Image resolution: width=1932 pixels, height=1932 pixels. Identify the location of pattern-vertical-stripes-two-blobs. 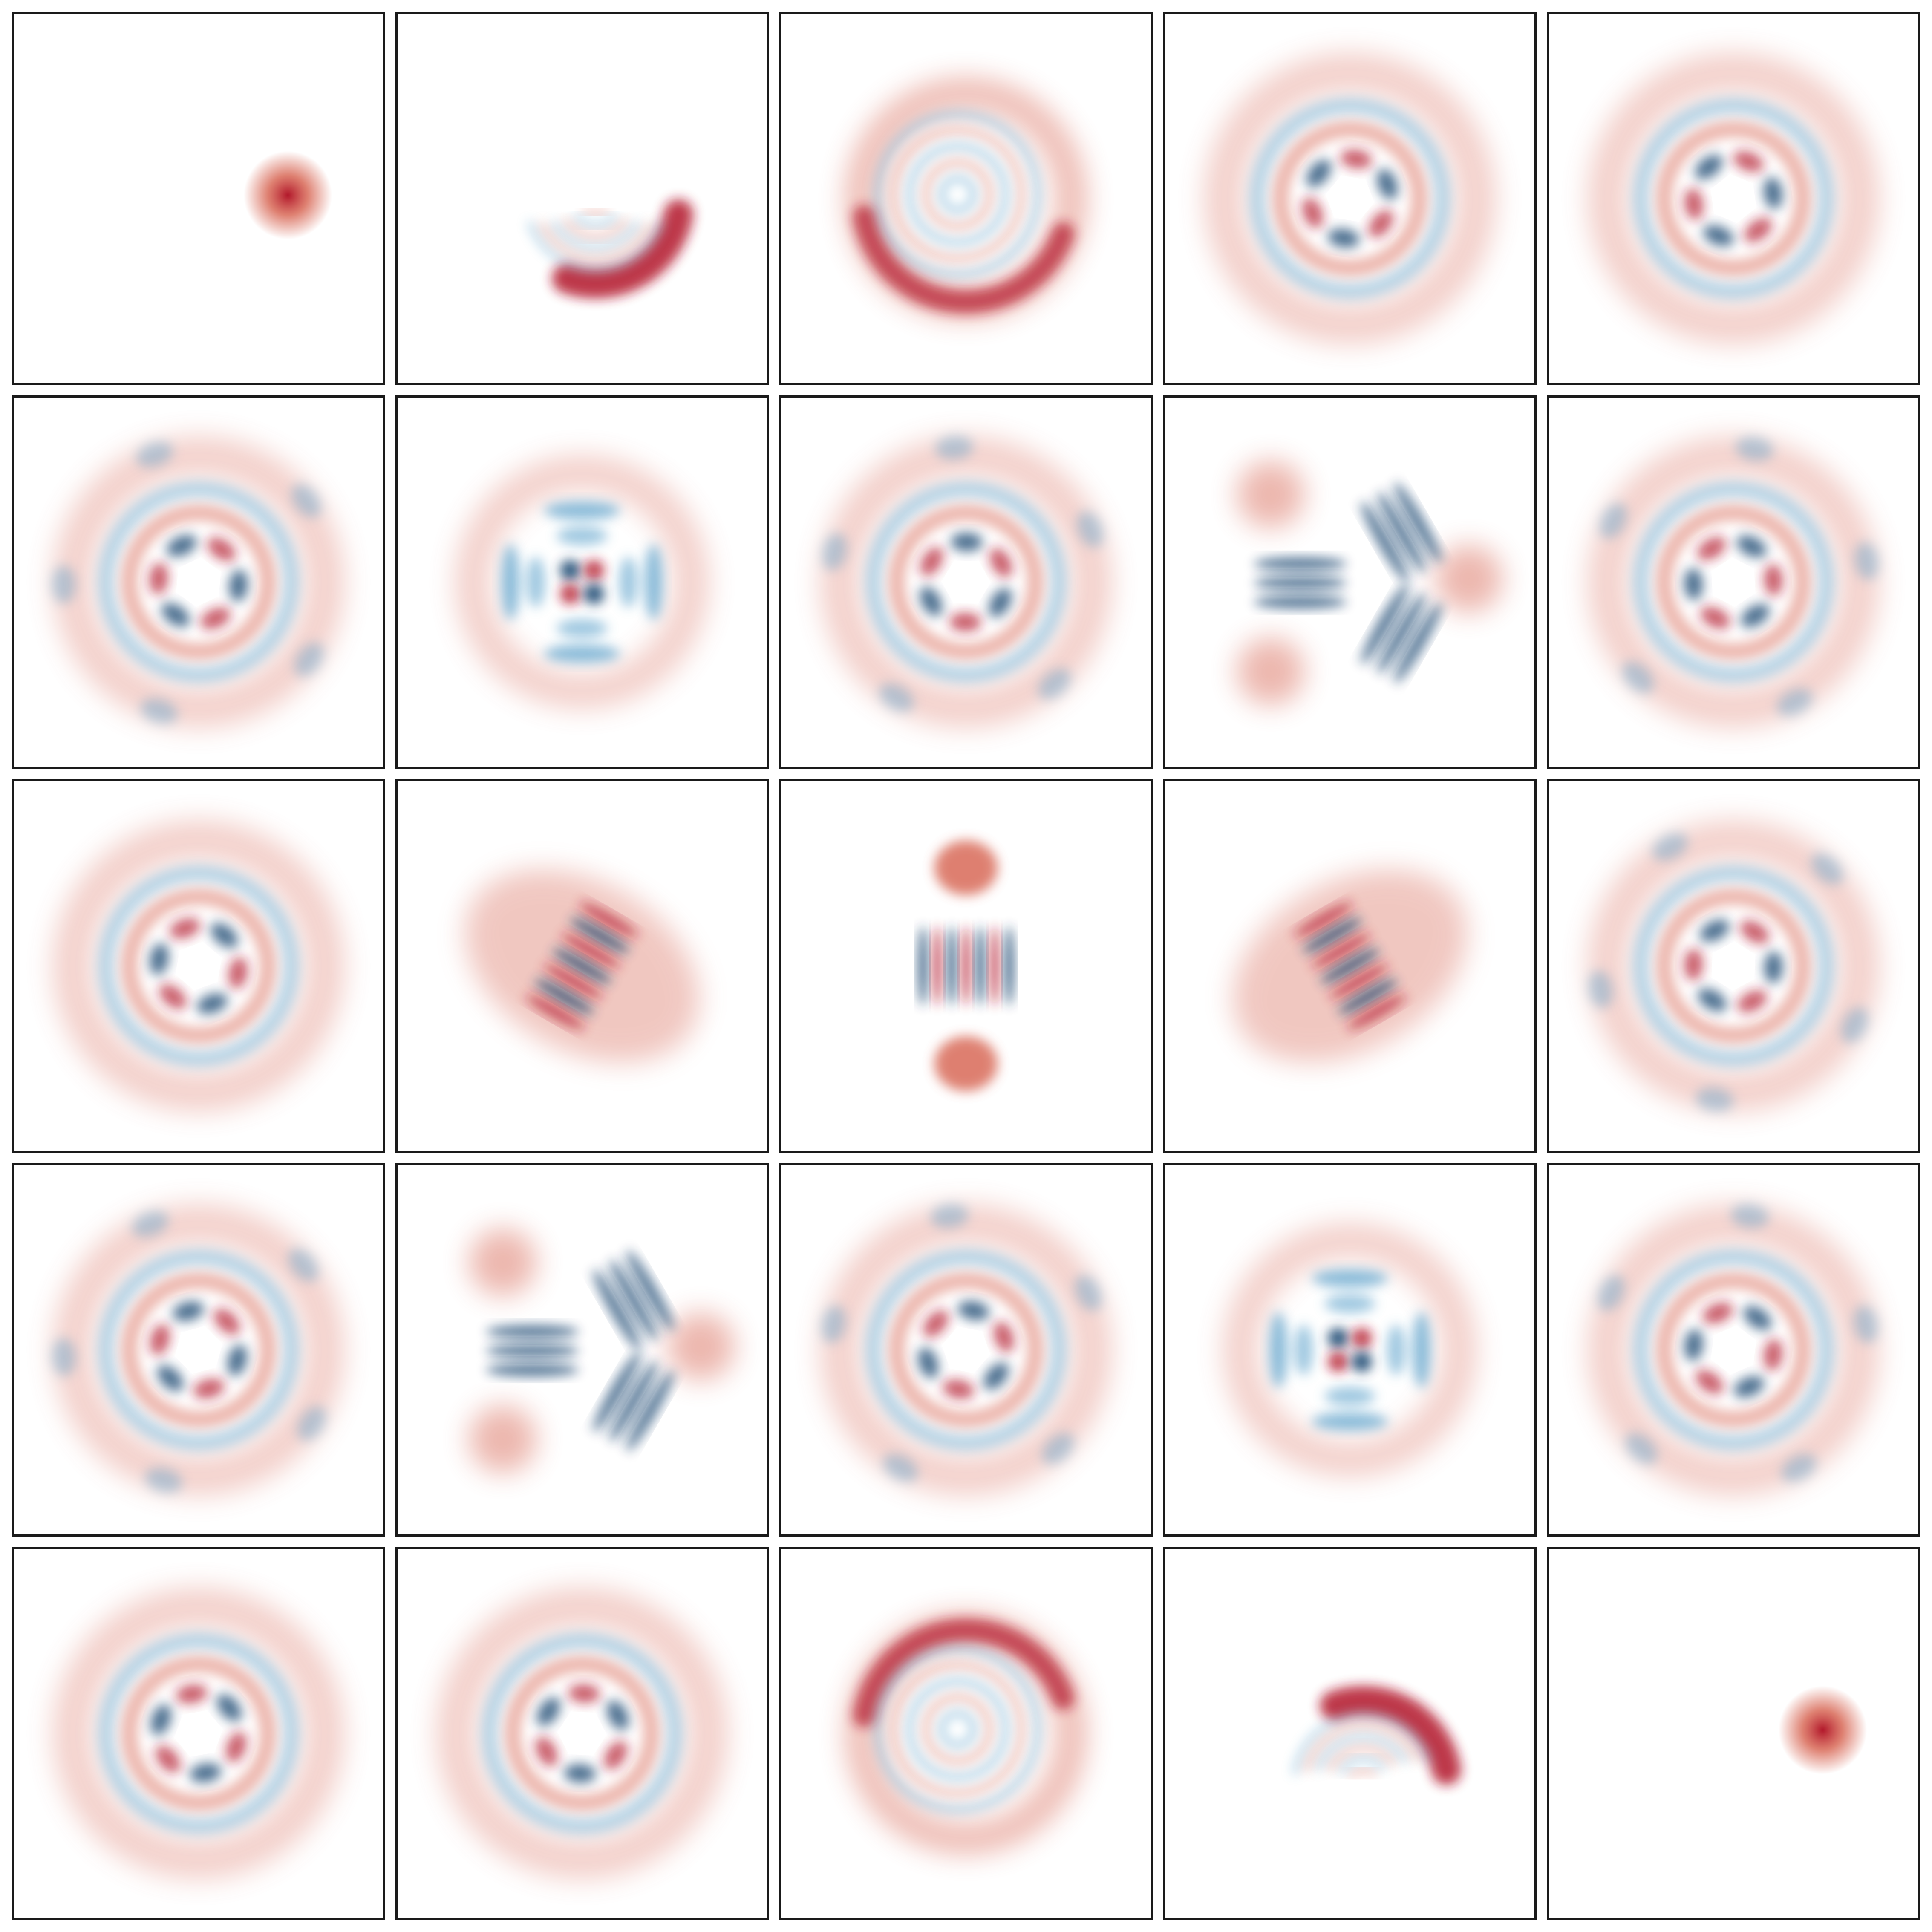
(966, 965).